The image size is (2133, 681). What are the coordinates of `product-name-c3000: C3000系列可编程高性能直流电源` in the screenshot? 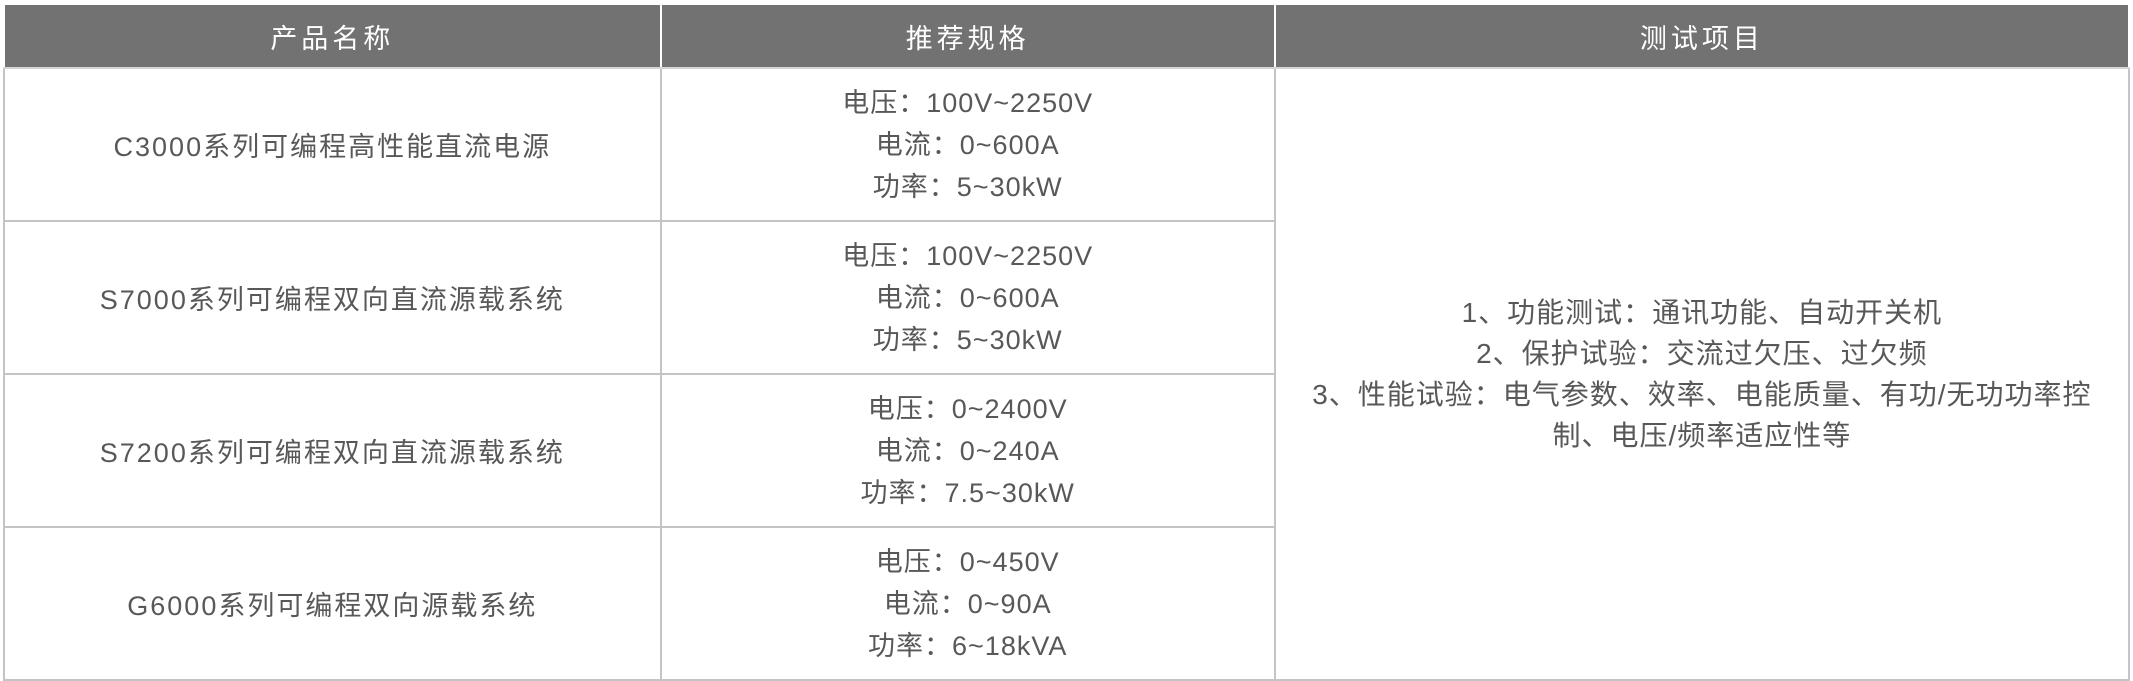 It's located at (332, 144).